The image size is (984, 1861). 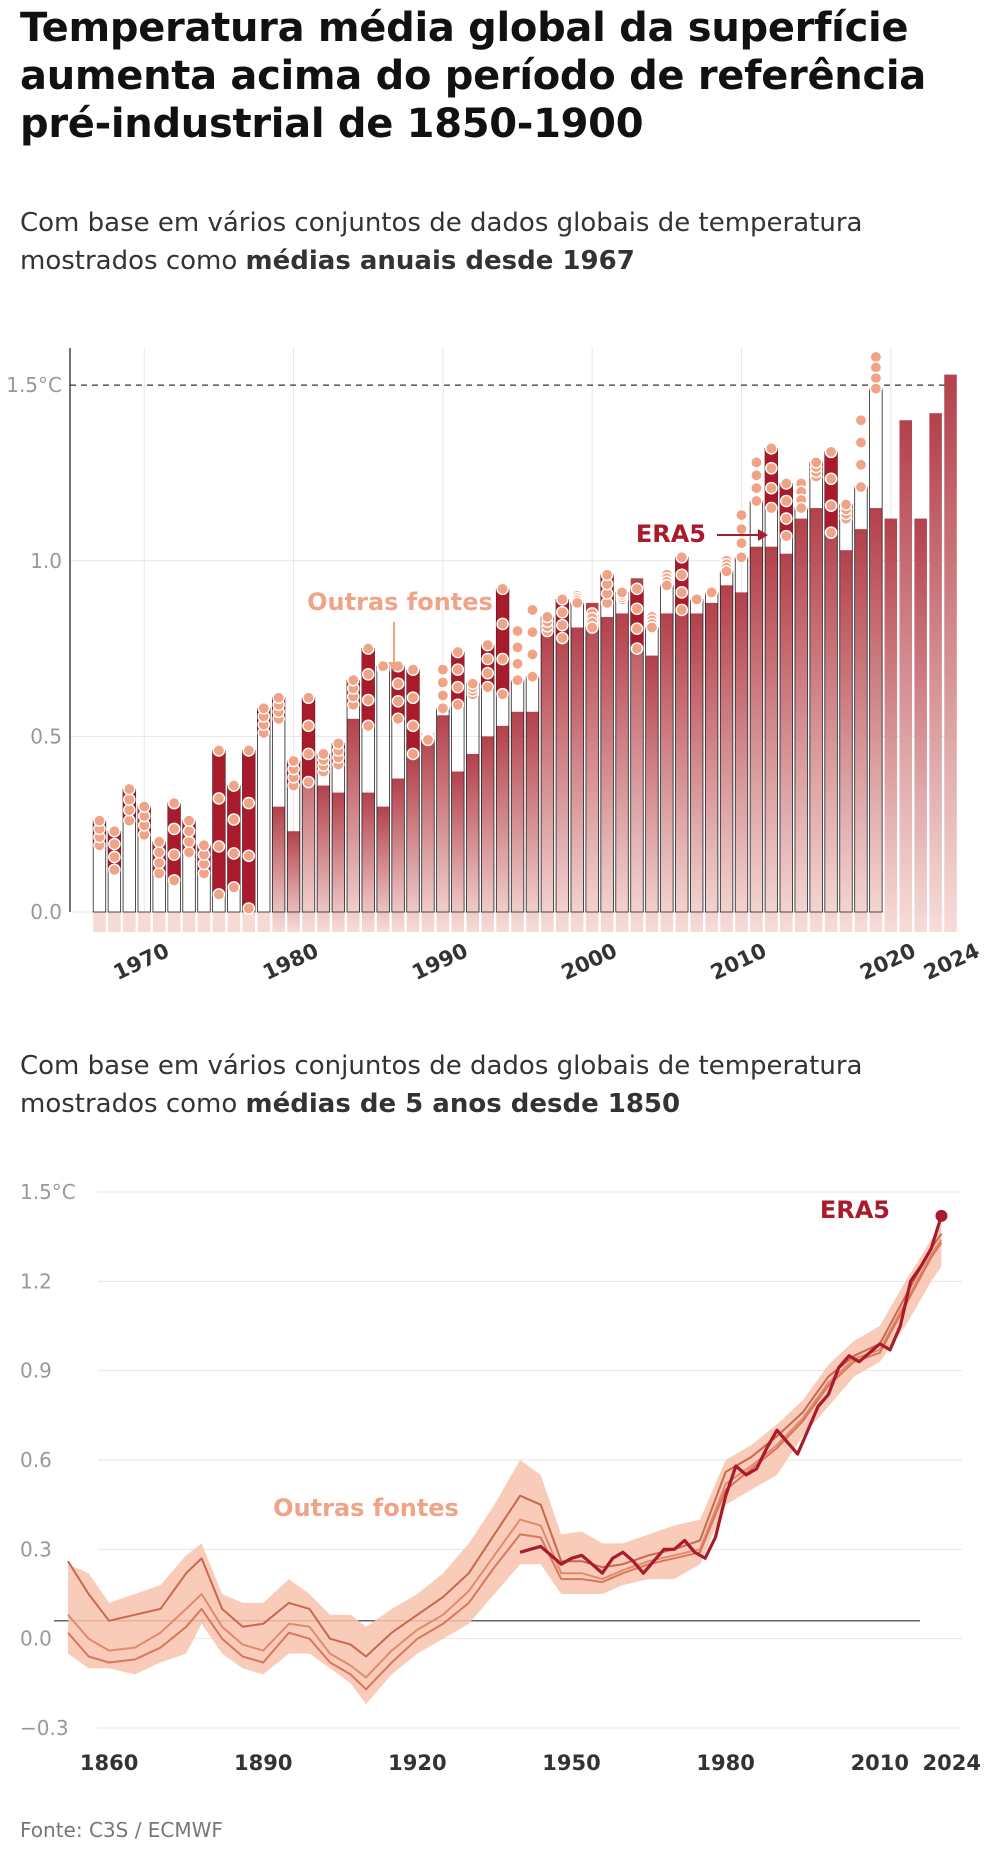 What do you see at coordinates (109, 1763) in the screenshot?
I see `x-tick-label: 1860` at bounding box center [109, 1763].